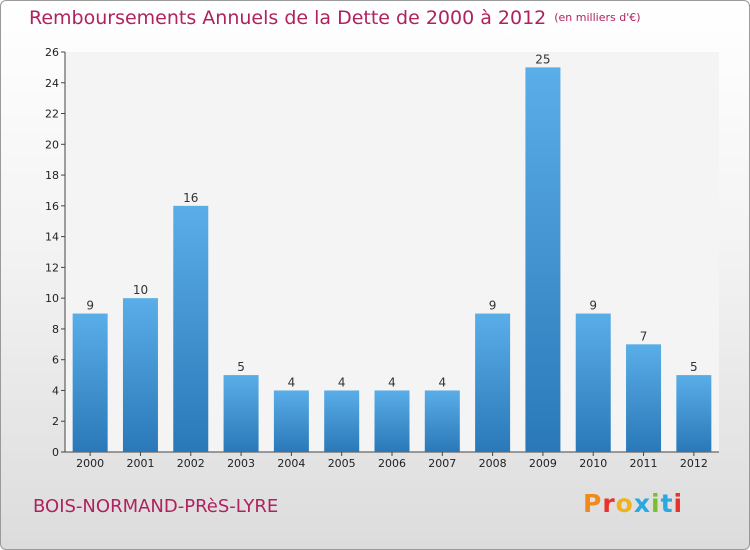 The width and height of the screenshot is (750, 550). What do you see at coordinates (342, 463) in the screenshot?
I see `x-tick-label: 2005` at bounding box center [342, 463].